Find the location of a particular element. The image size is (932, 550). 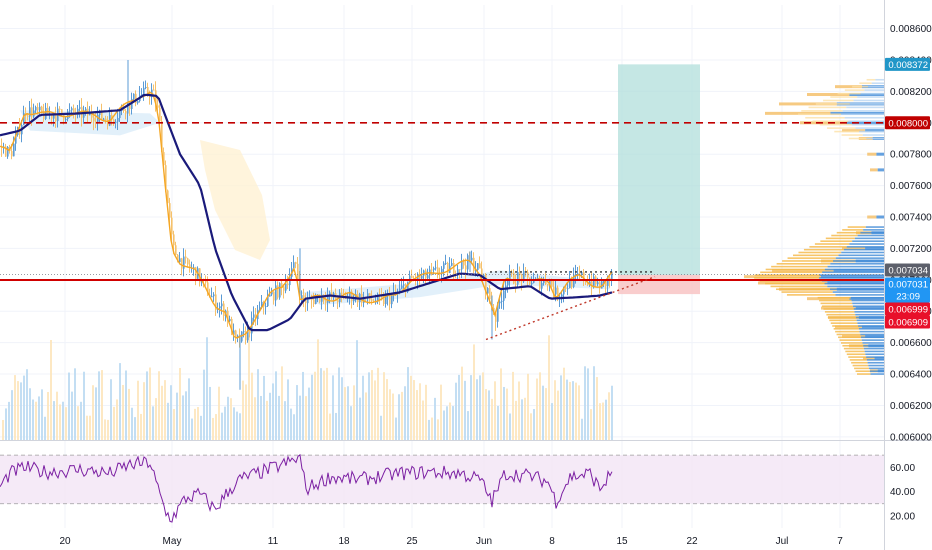

price-badge-label: 0.008372 is located at coordinates (908, 65).